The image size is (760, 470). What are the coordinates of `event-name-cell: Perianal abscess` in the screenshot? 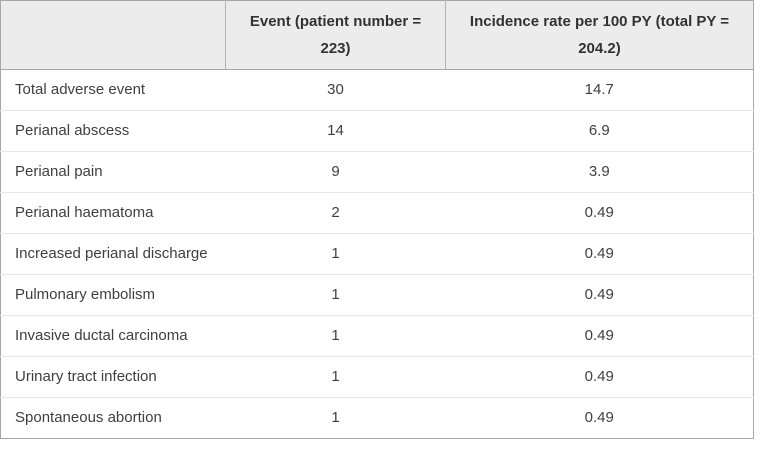 It's located at (113, 131).